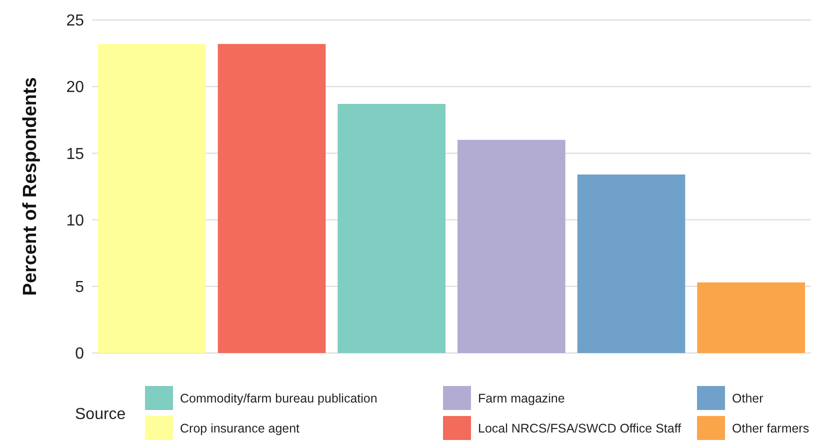 Image resolution: width=823 pixels, height=442 pixels. Describe the element at coordinates (240, 428) in the screenshot. I see `legend-label: Crop insurance agent` at that location.